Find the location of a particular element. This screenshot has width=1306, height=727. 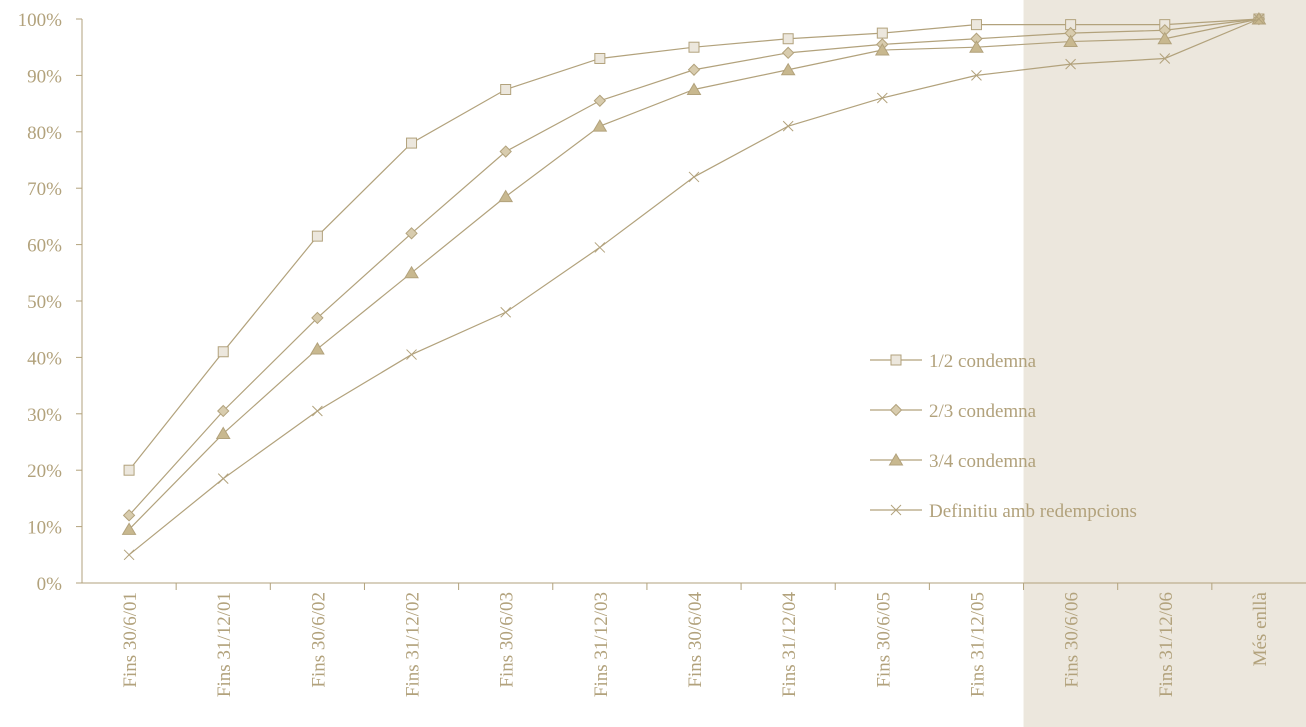

legend-label: Definitiu amb redempcions is located at coordinates (1033, 511).